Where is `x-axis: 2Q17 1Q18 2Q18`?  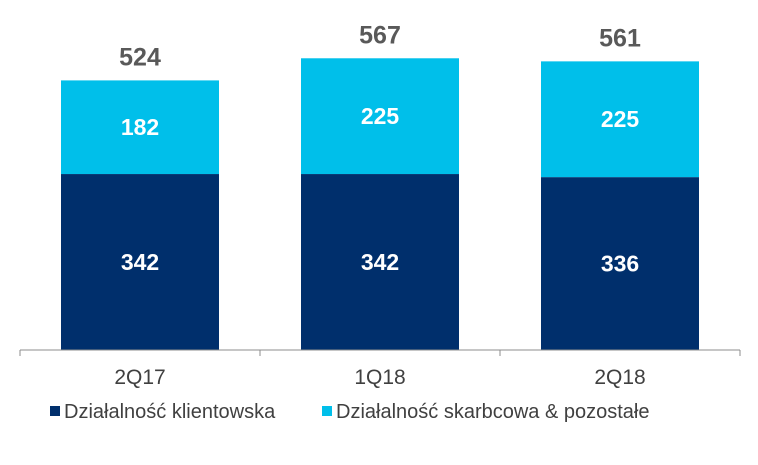 x-axis: 2Q17 1Q18 2Q18 is located at coordinates (380, 369).